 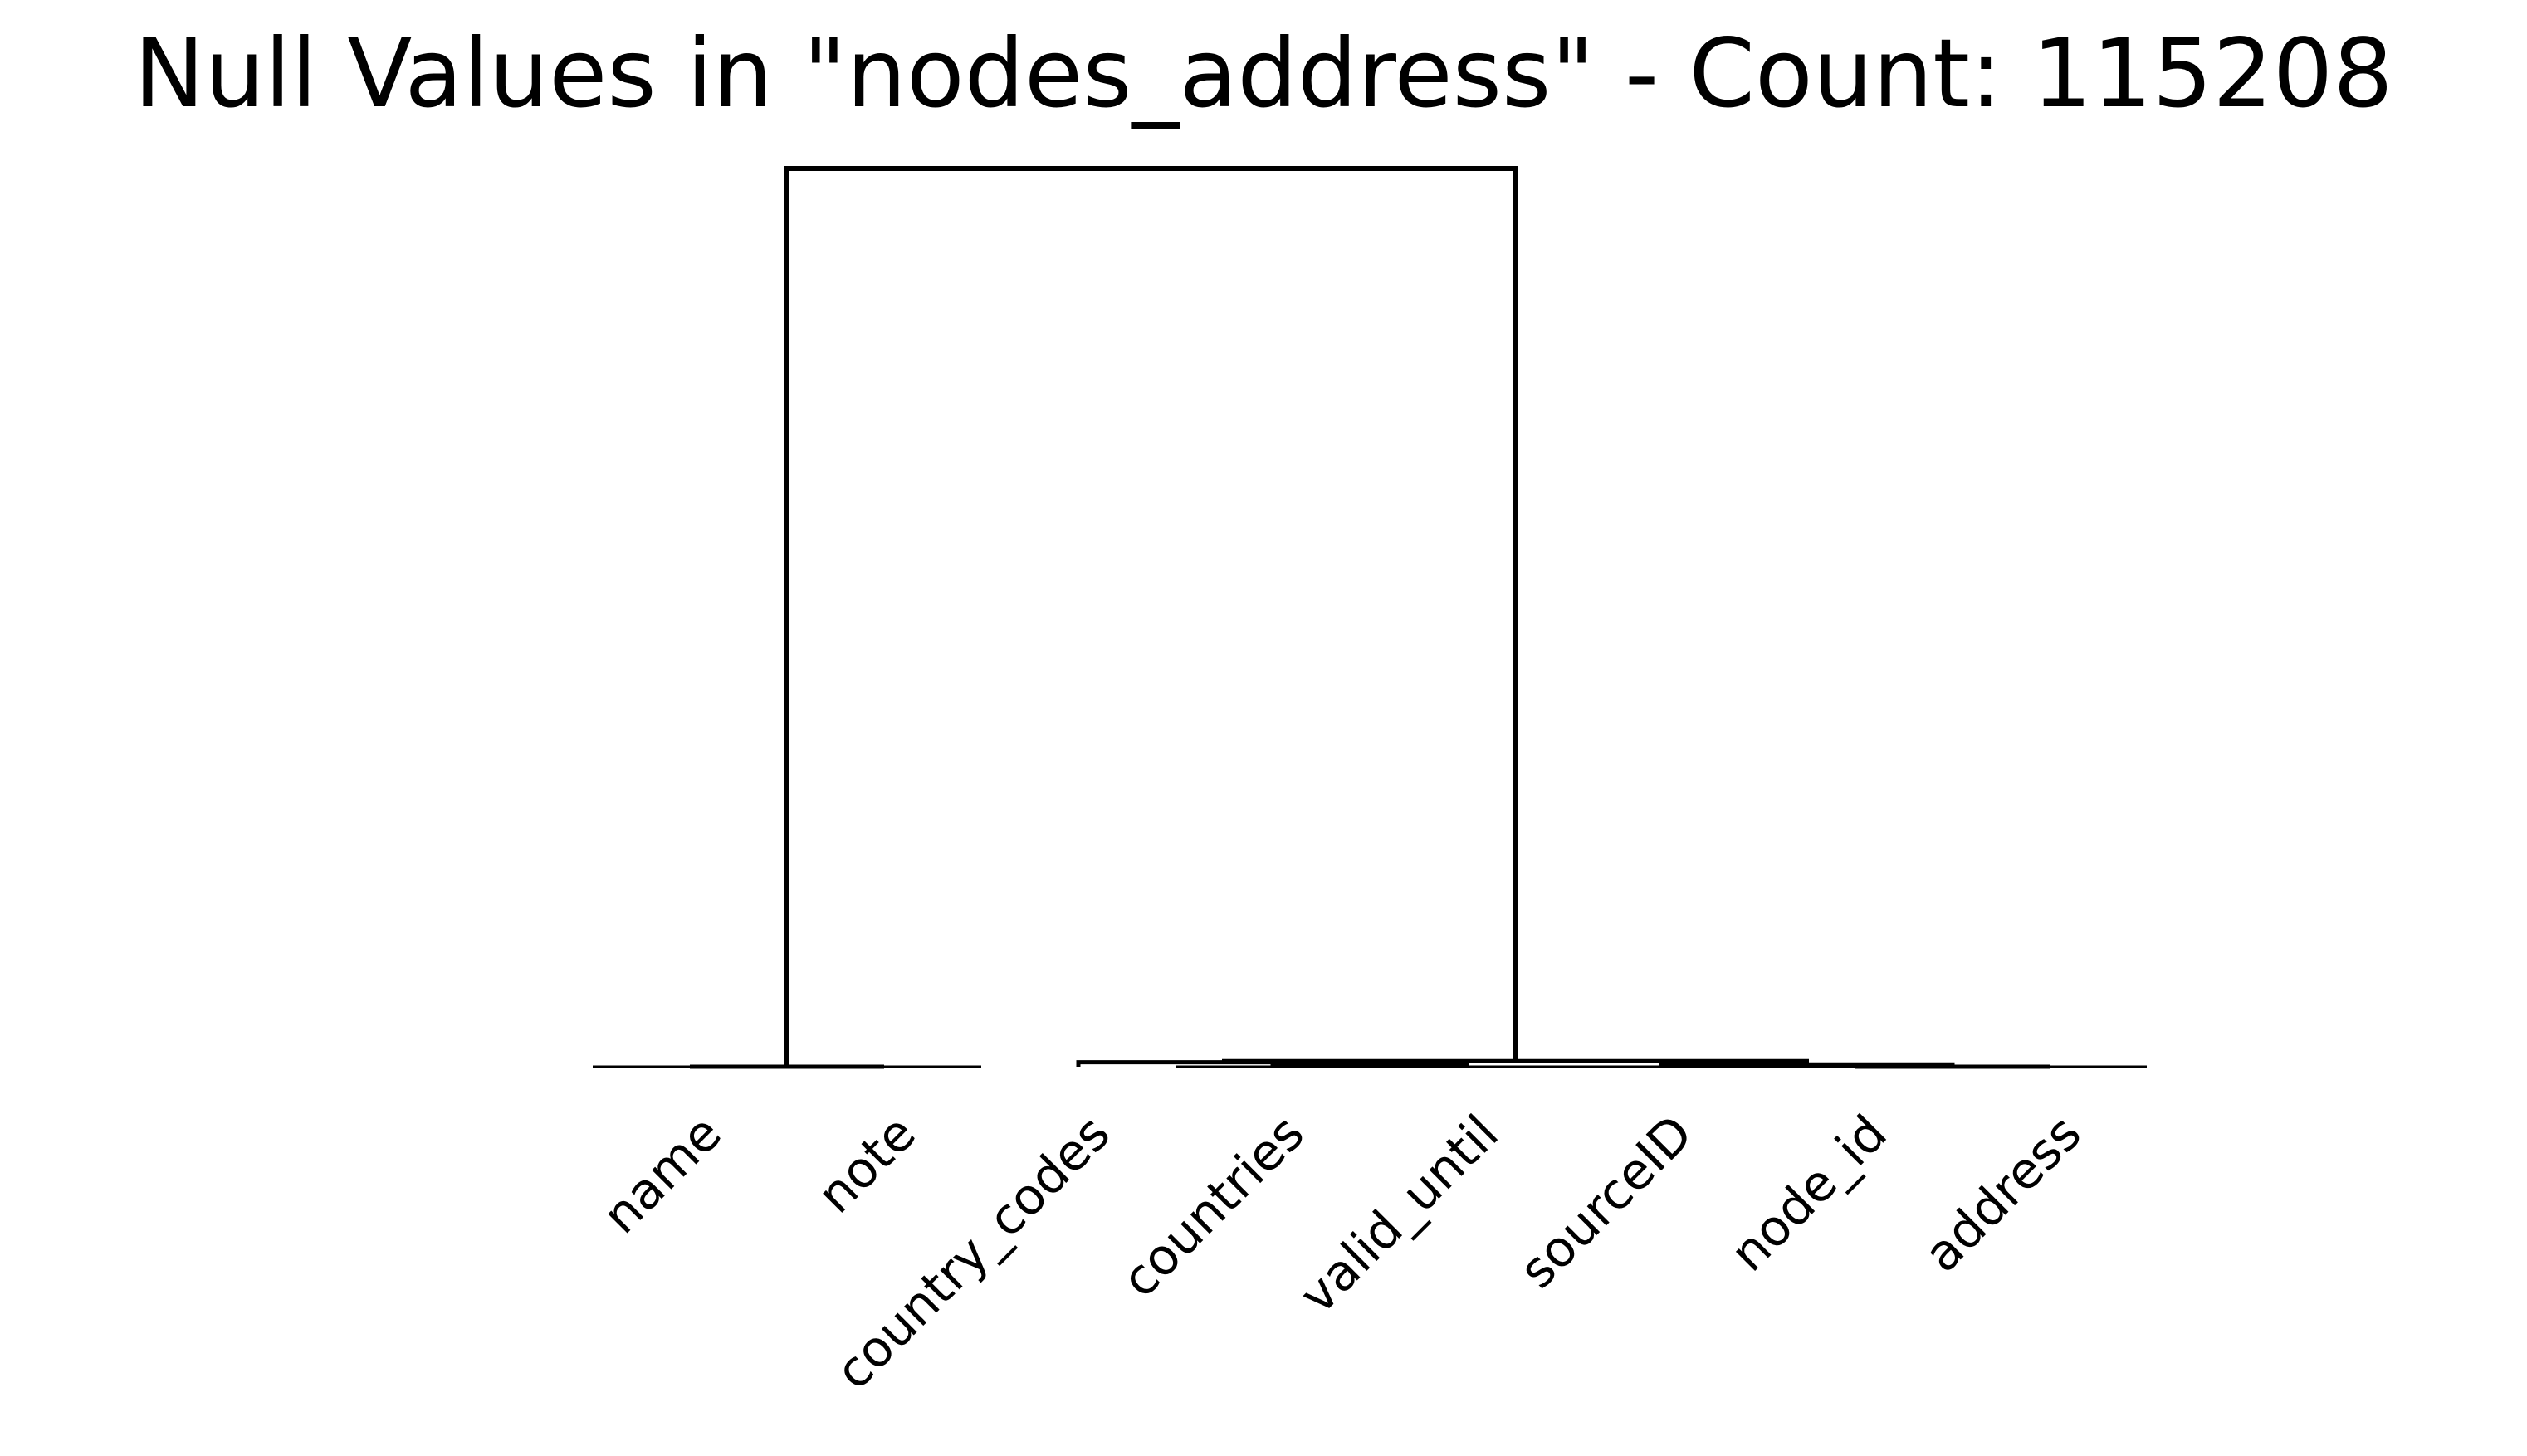 I want to click on leaf-label-node_id: node_id, so click(x=1809, y=1193).